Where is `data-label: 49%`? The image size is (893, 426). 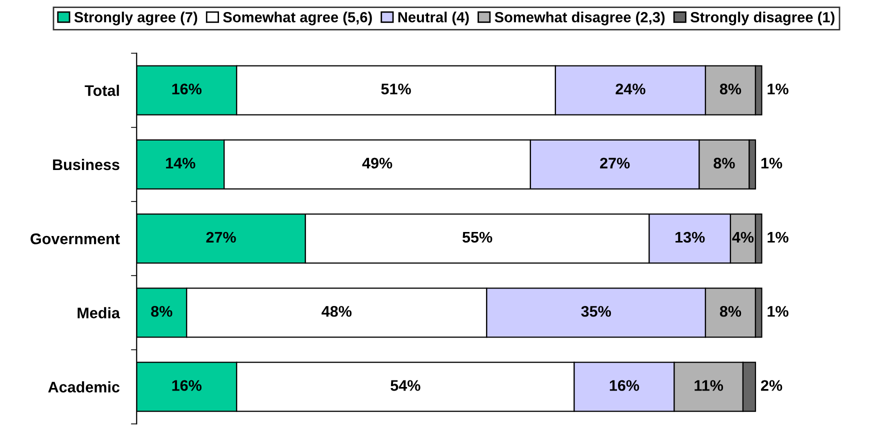 data-label: 49% is located at coordinates (377, 163).